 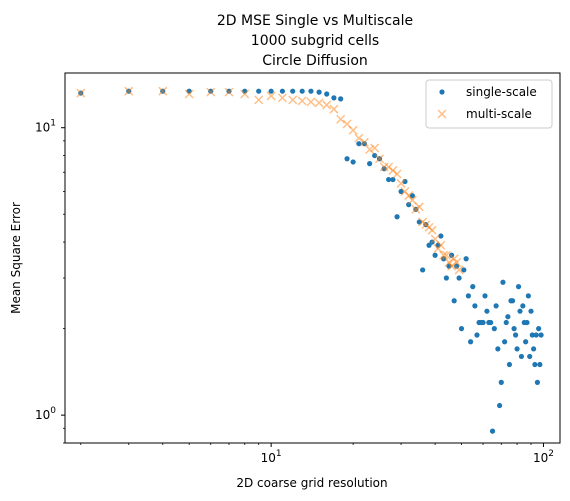 I want to click on legend-label-single-scale: single-scale, so click(x=501, y=92).